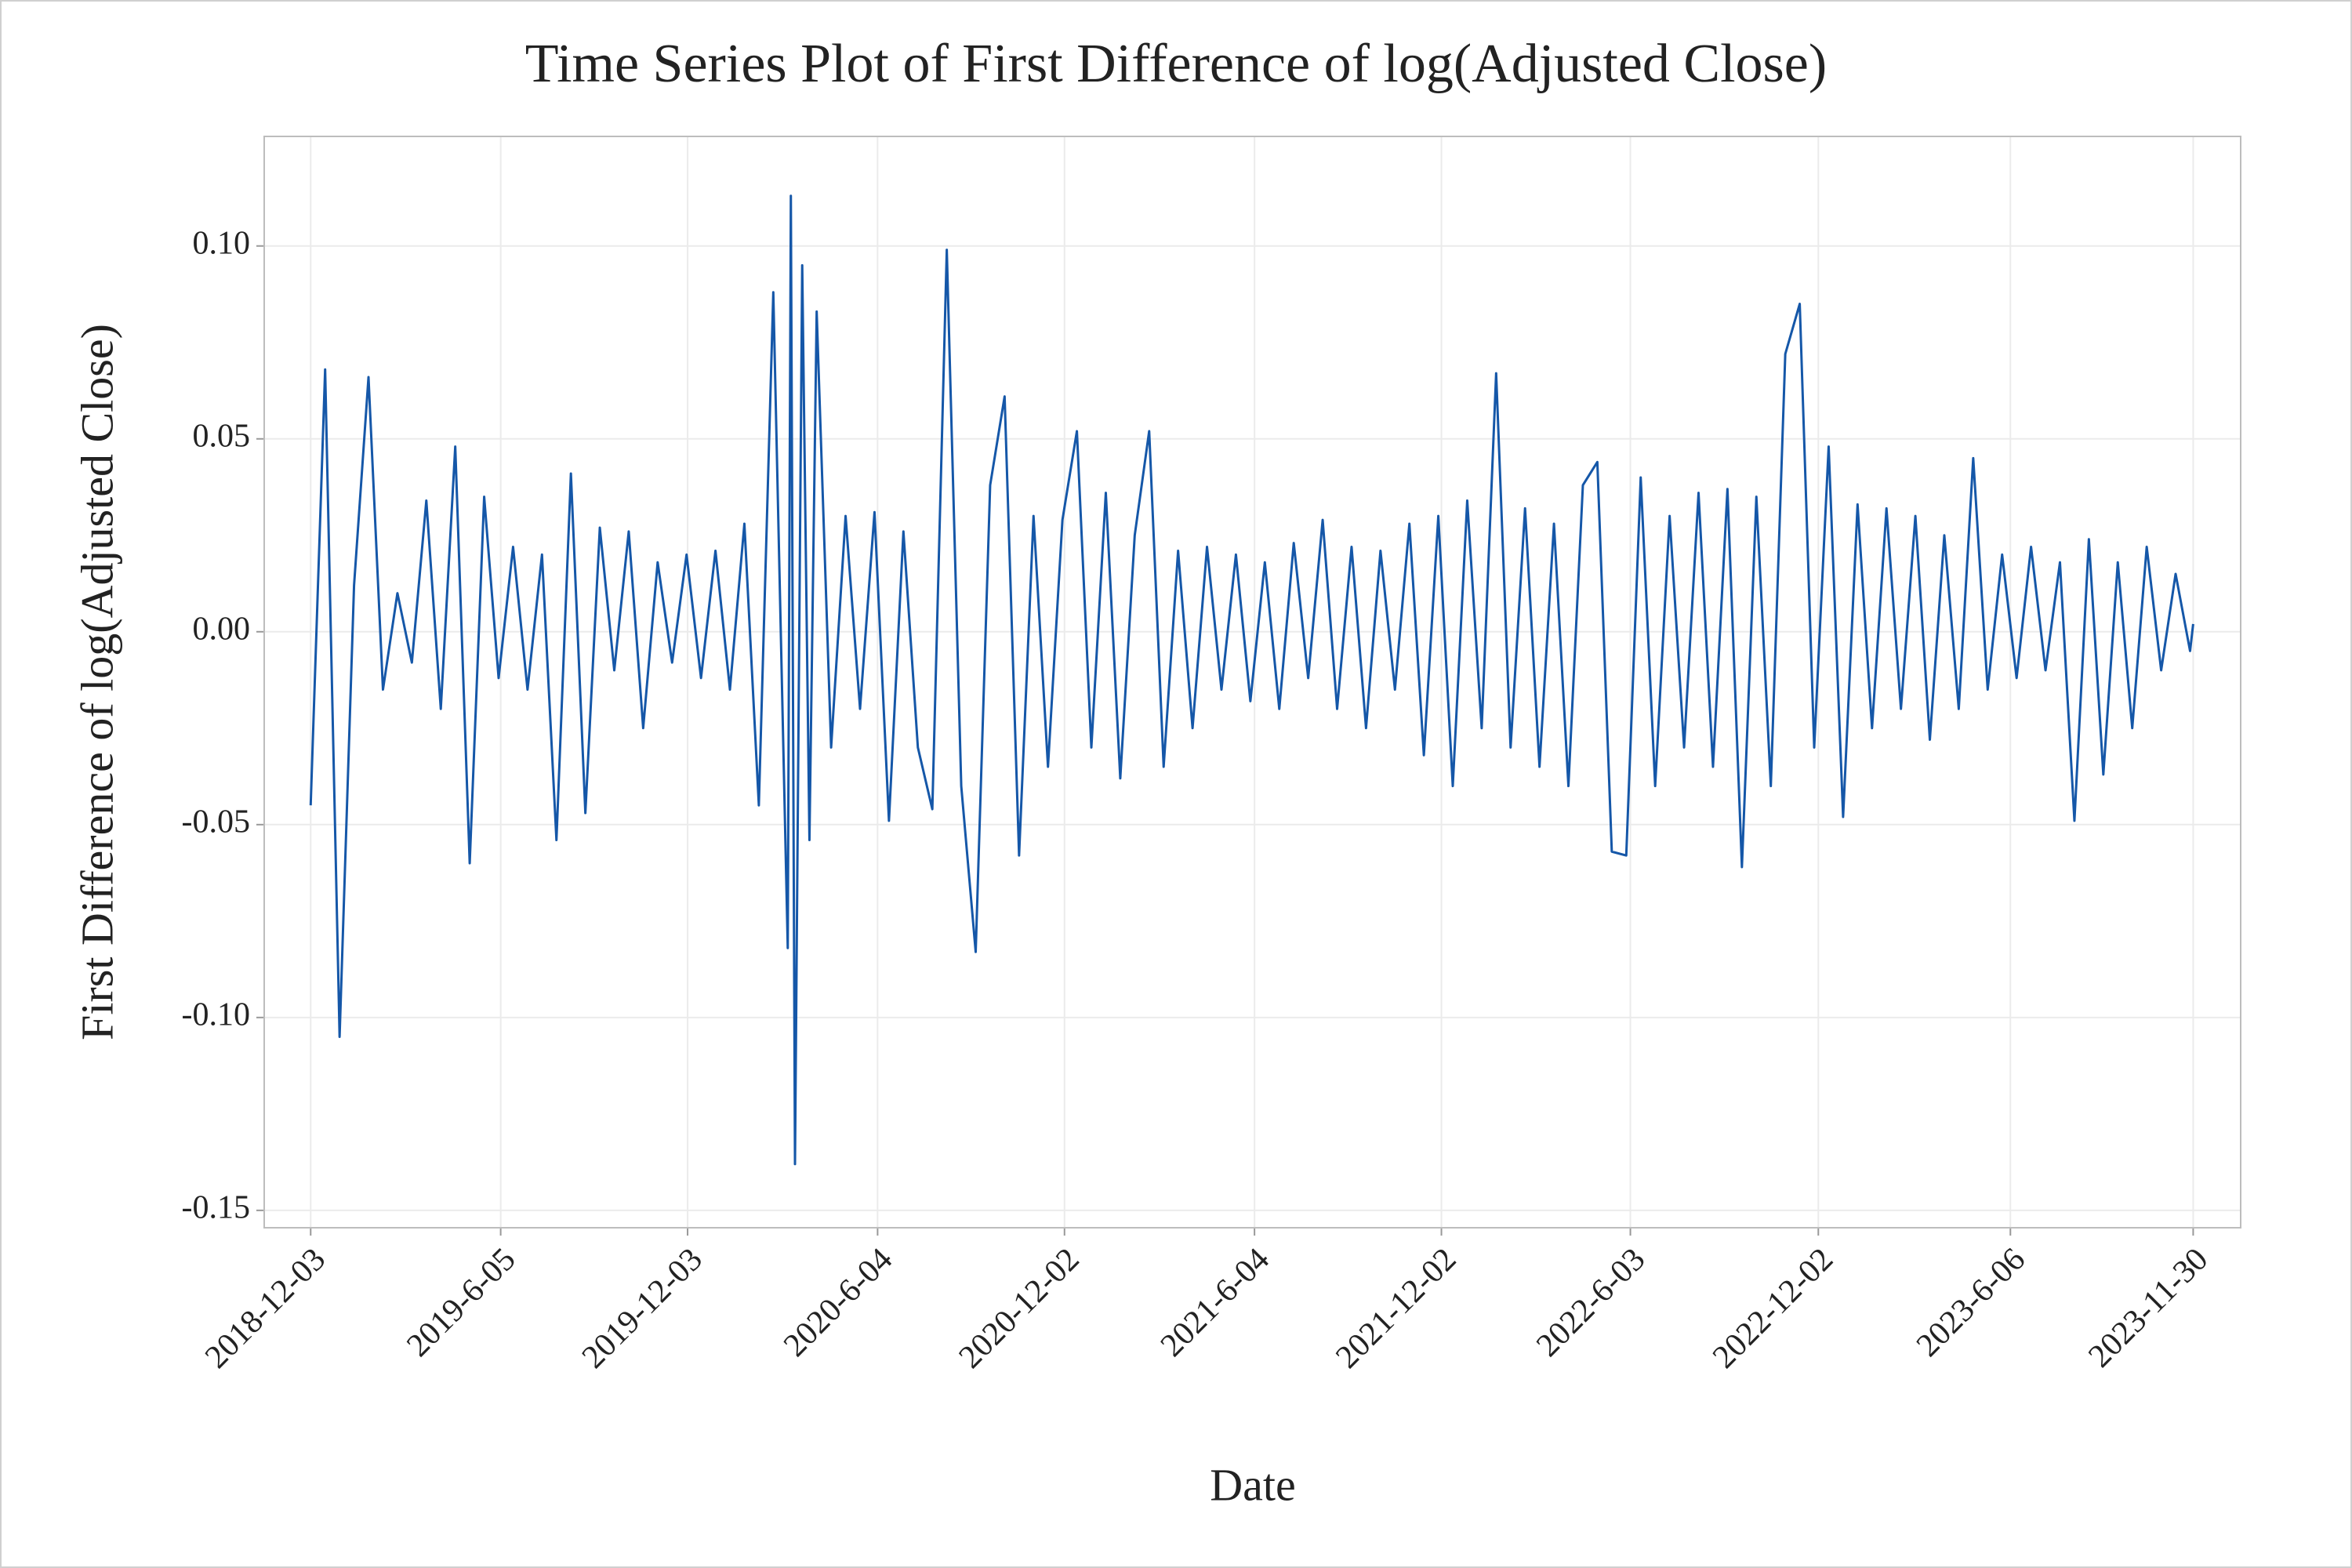 This screenshot has width=2352, height=1568. Describe the element at coordinates (222, 436) in the screenshot. I see `y-tick-label: 0.05` at that location.